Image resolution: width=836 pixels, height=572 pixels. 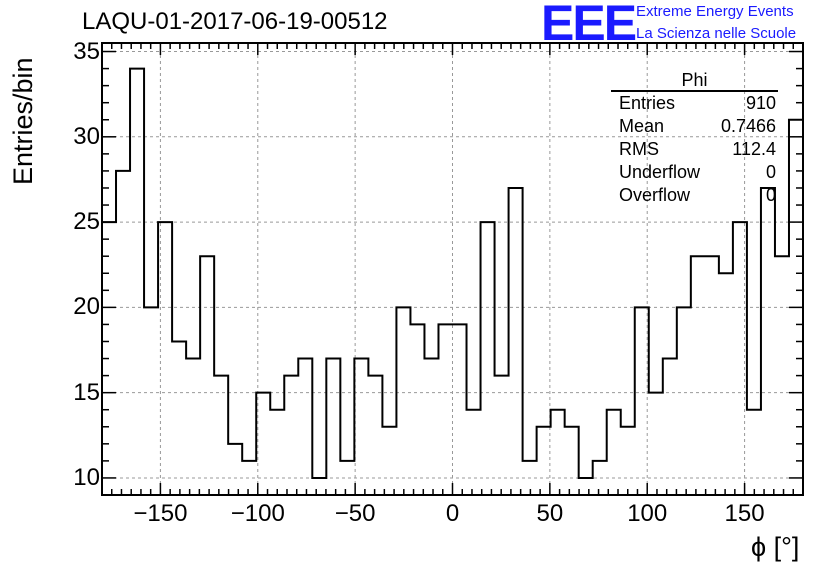 What do you see at coordinates (86, 136) in the screenshot?
I see `y-tick-label: 30` at bounding box center [86, 136].